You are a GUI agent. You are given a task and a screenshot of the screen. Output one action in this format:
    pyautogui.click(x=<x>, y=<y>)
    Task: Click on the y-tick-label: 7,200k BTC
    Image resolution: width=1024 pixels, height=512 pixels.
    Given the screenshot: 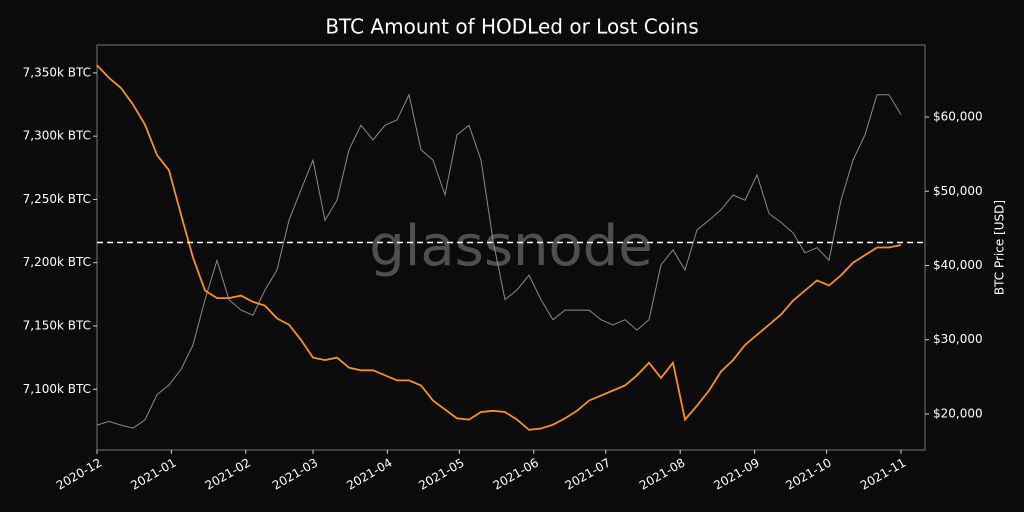 What is the action you would take?
    pyautogui.click(x=57, y=262)
    